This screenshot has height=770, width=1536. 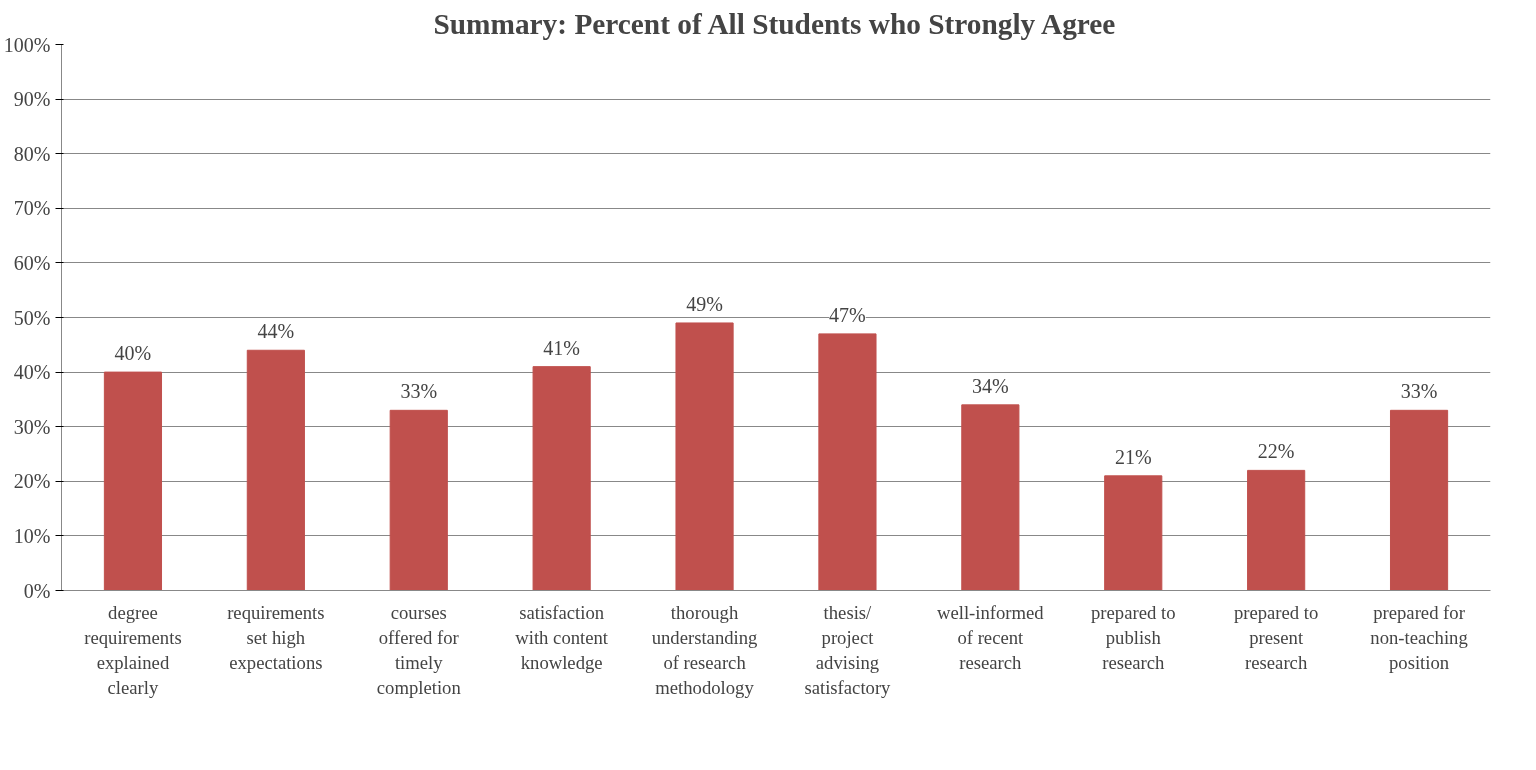 I want to click on y-tick-label: 80%, so click(x=32, y=153).